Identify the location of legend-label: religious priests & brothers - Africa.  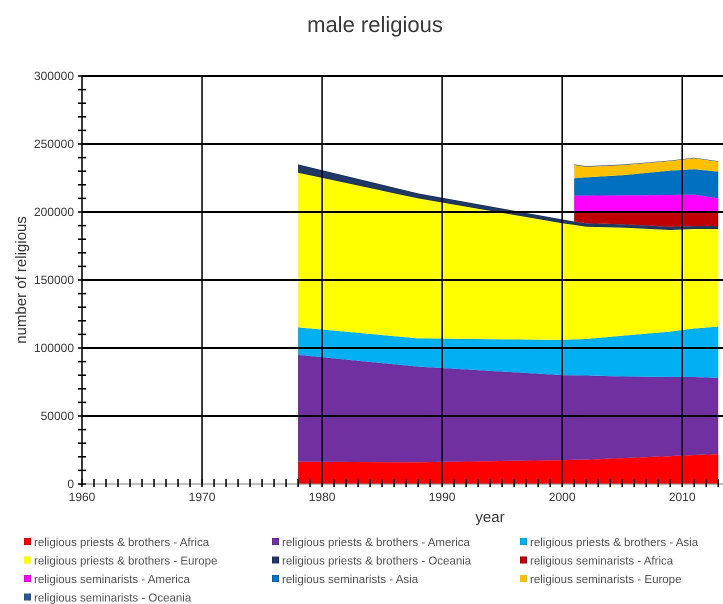
(122, 543).